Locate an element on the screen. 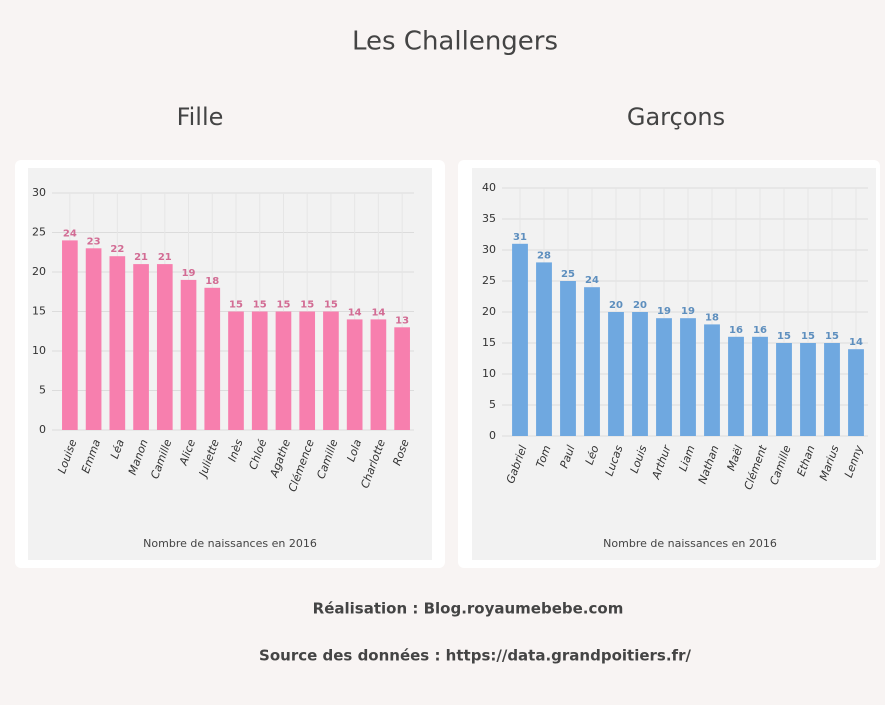 Image resolution: width=885 pixels, height=705 pixels. x-tick-label: Léa is located at coordinates (117, 448).